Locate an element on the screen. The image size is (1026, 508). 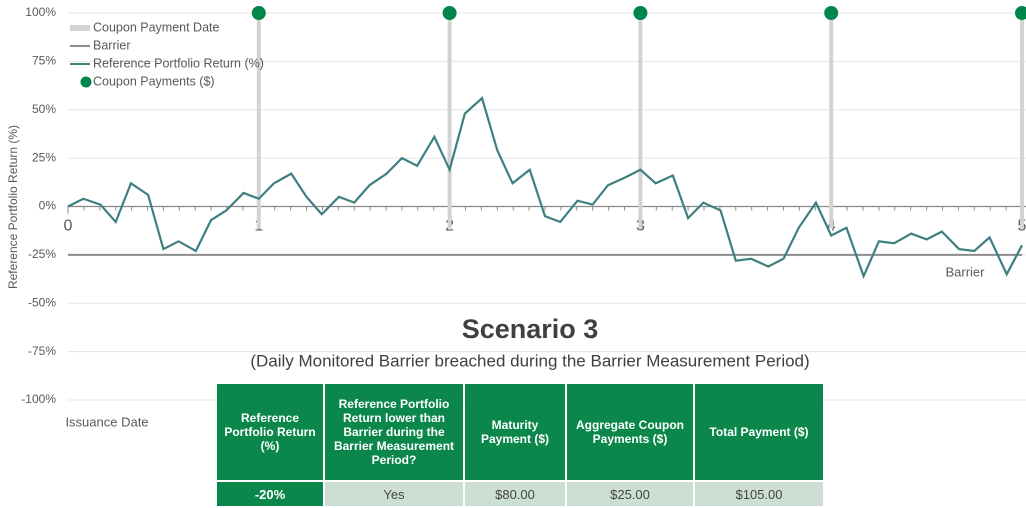
header-cell: Total Payment ($) is located at coordinates (759, 432).